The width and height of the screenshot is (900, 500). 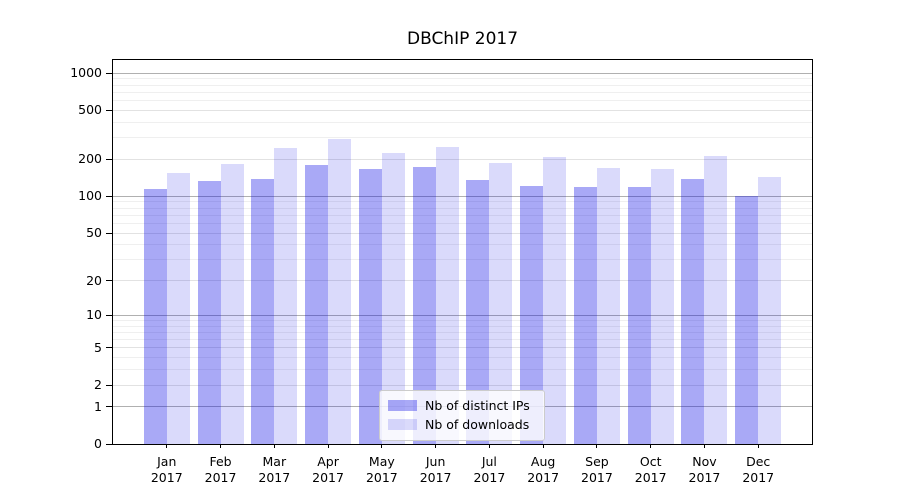 What do you see at coordinates (501, 303) in the screenshot?
I see `bar-downloads-jul` at bounding box center [501, 303].